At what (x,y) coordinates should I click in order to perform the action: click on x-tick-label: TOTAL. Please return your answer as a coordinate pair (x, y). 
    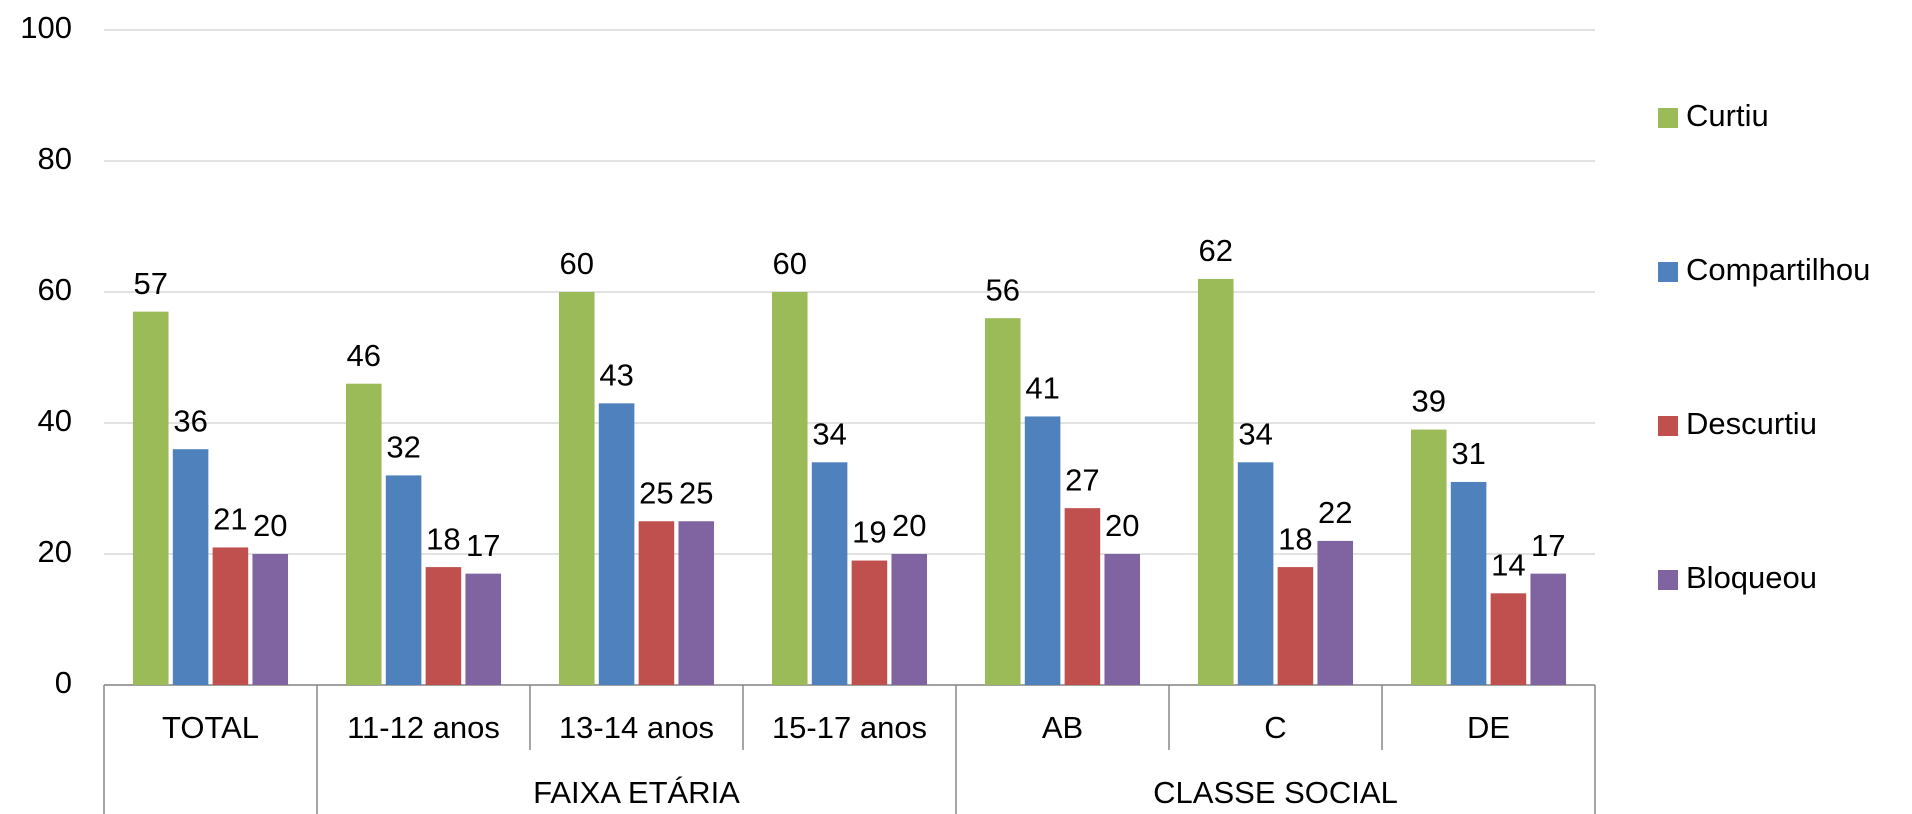
    Looking at the image, I should click on (210, 727).